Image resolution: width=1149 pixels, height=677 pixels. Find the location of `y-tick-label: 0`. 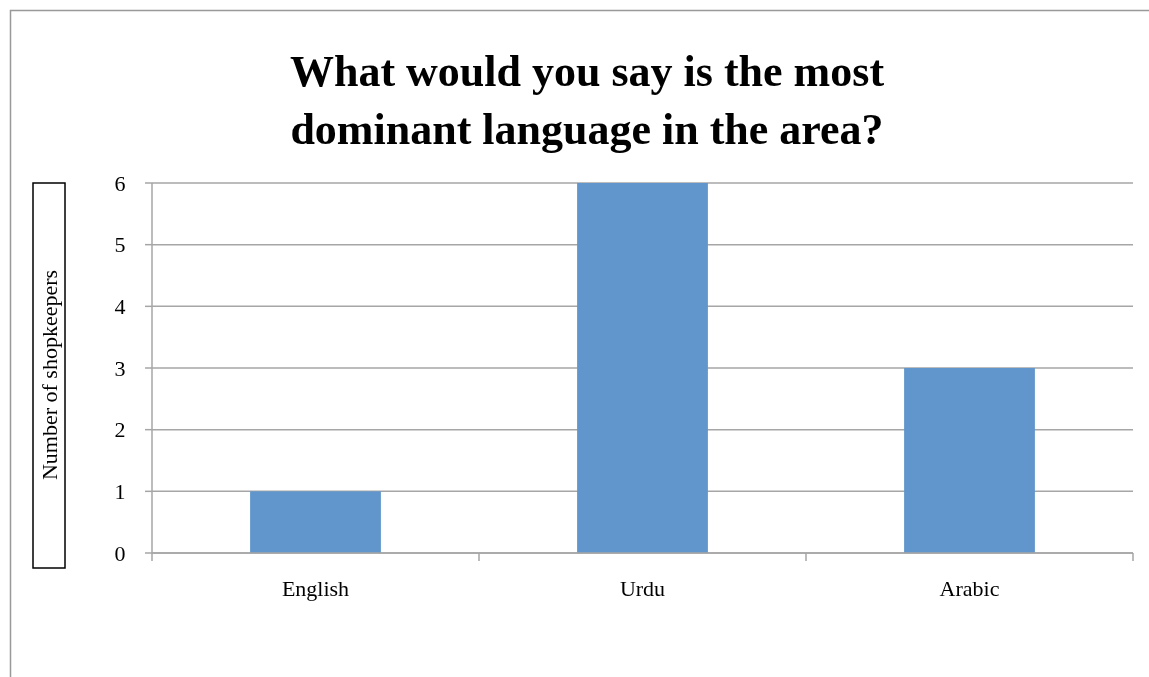

y-tick-label: 0 is located at coordinates (120, 553).